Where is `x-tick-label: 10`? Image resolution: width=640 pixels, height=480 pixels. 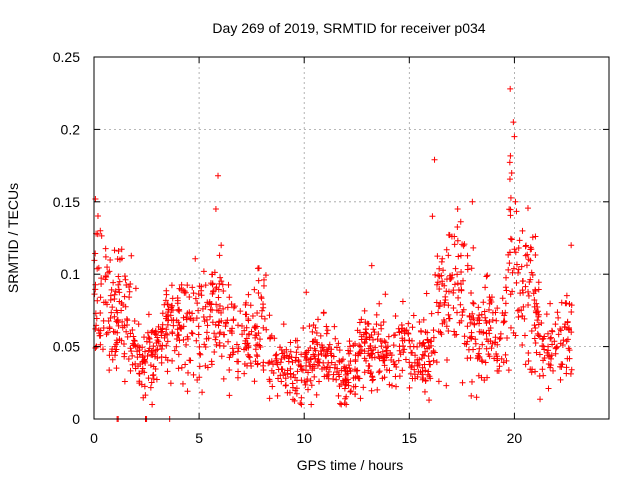 x-tick-label: 10 is located at coordinates (304, 438).